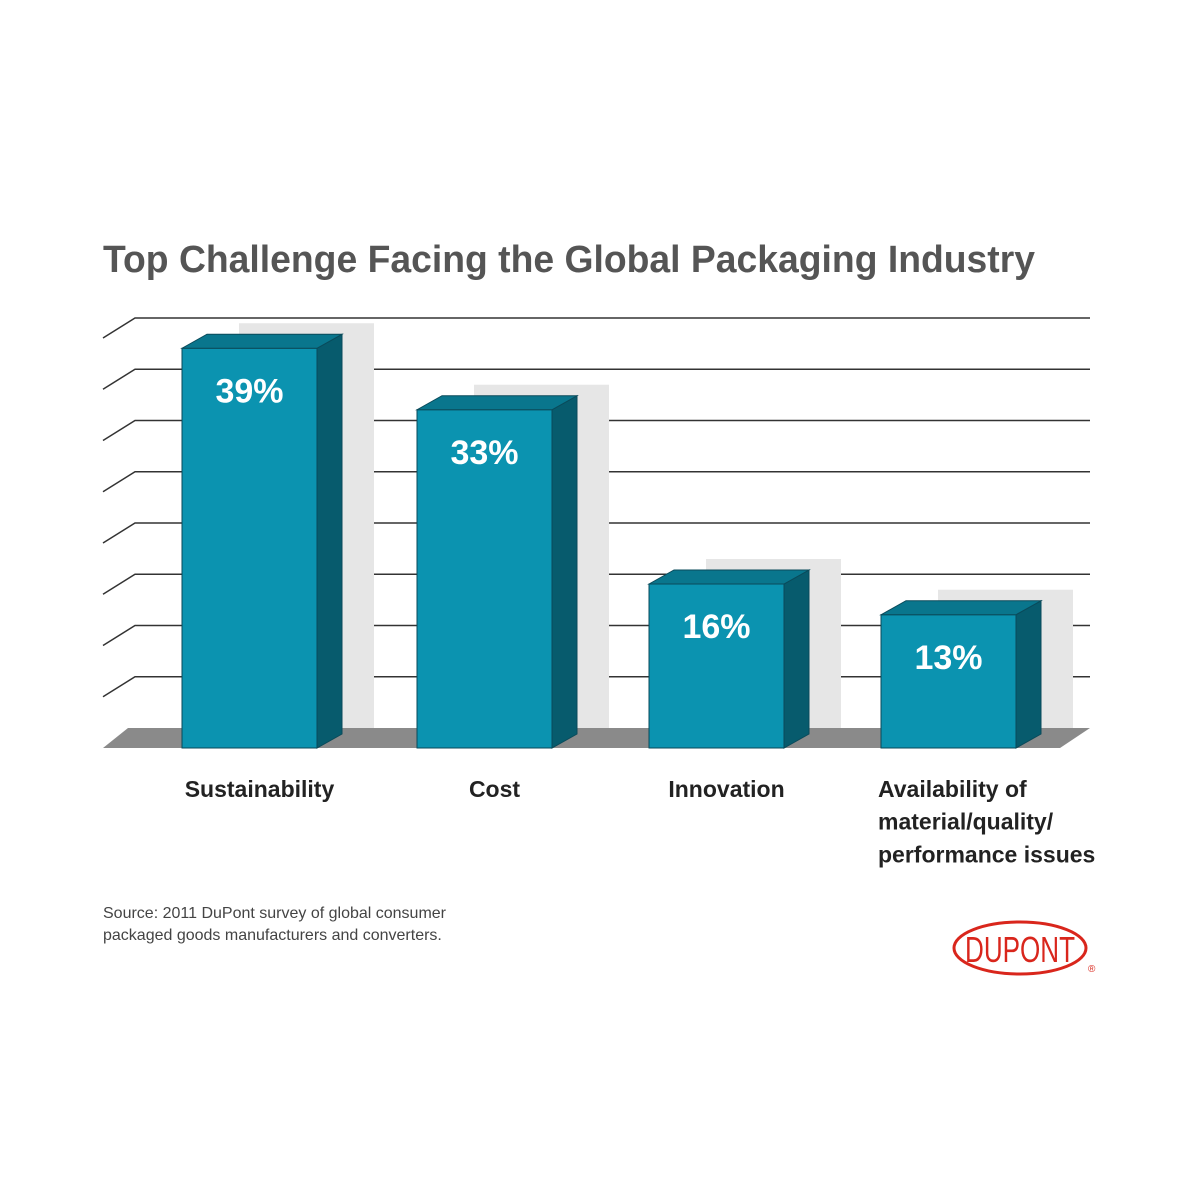  I want to click on logo-mark: ®, so click(1092, 969).